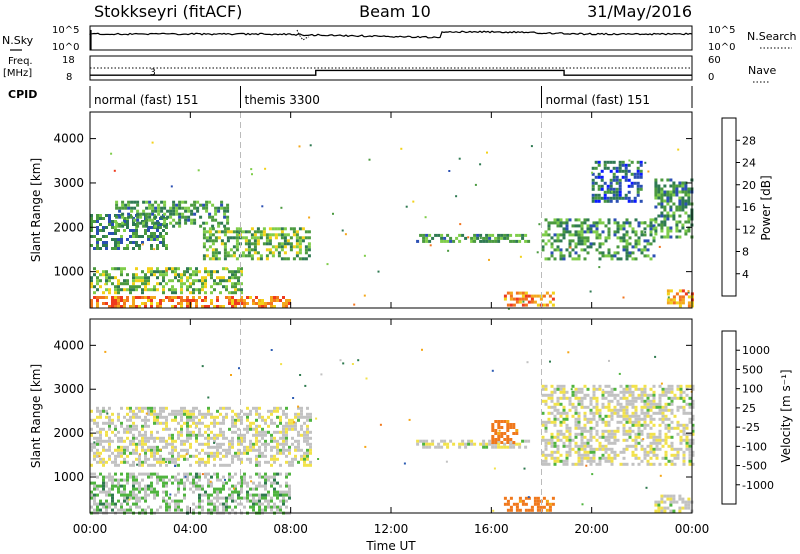 The height and width of the screenshot is (554, 800). I want to click on y-tick-label: 4000, so click(68, 345).